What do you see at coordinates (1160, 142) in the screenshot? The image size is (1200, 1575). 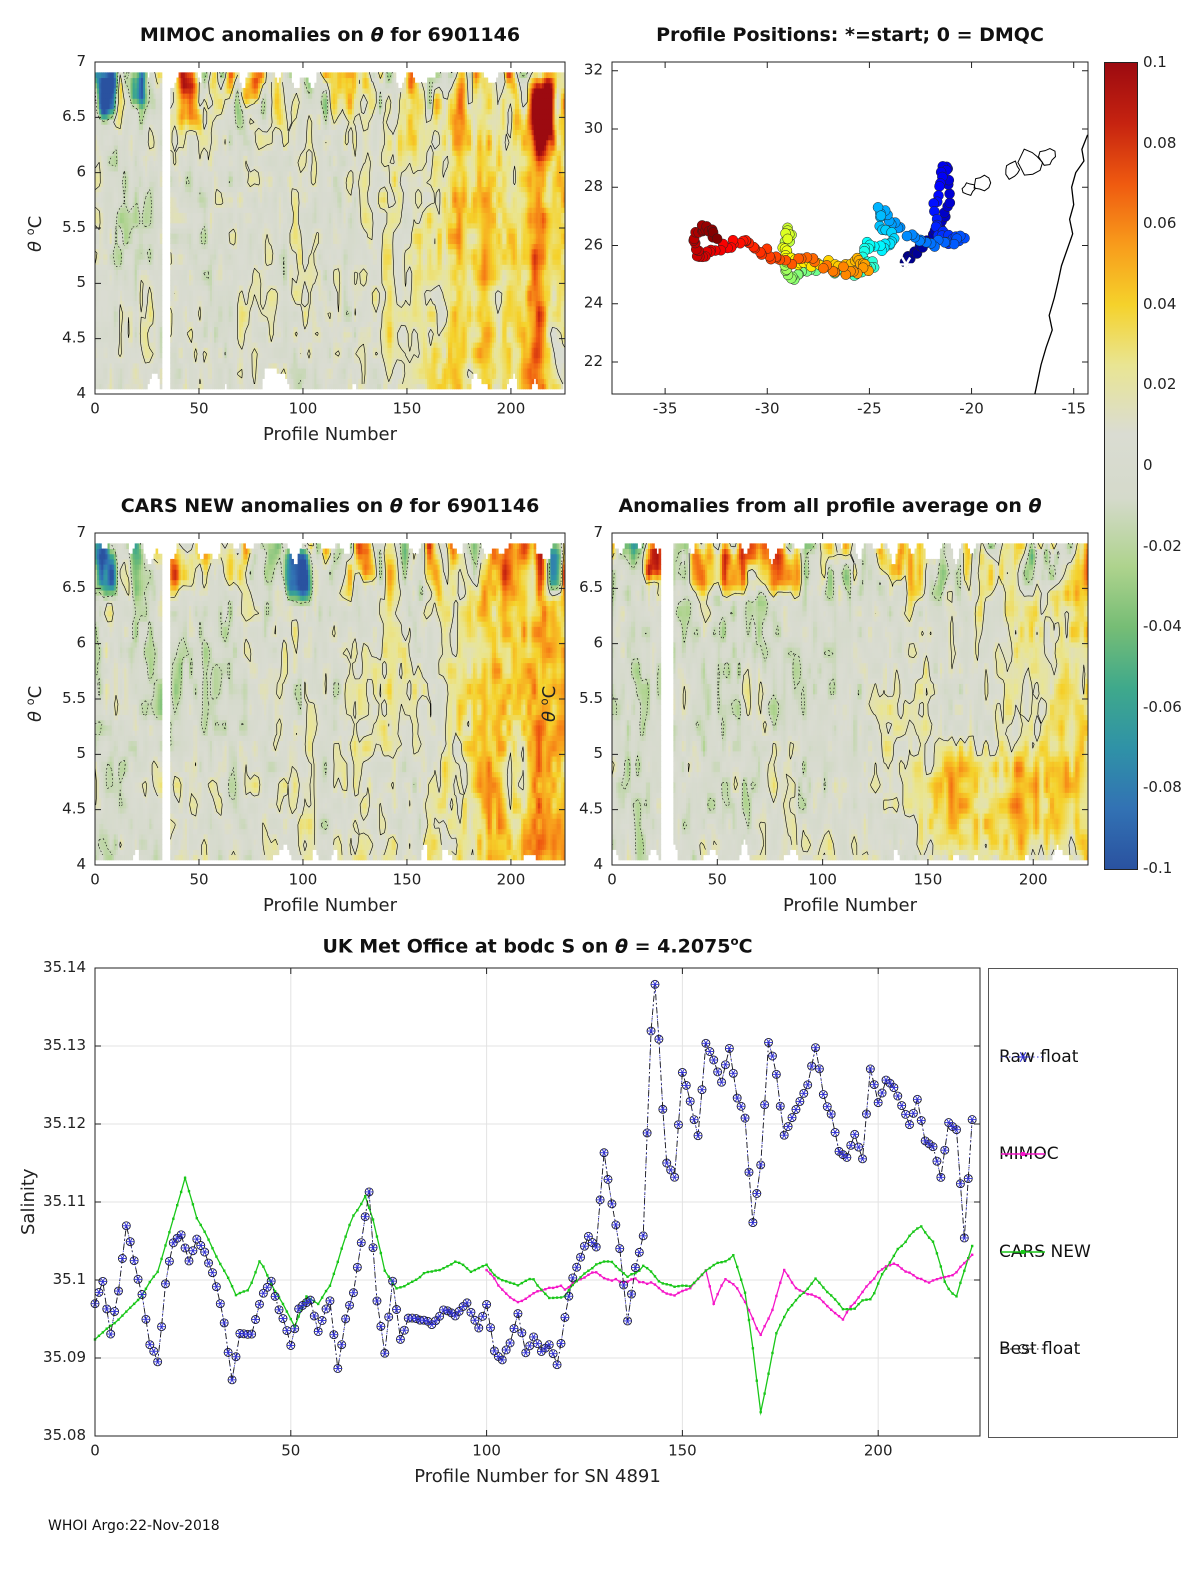 I see `colorbar-tick-label: 0.08` at bounding box center [1160, 142].